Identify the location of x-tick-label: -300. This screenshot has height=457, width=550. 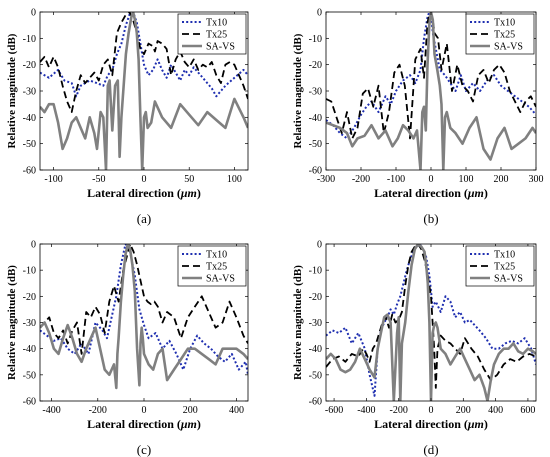
(326, 179).